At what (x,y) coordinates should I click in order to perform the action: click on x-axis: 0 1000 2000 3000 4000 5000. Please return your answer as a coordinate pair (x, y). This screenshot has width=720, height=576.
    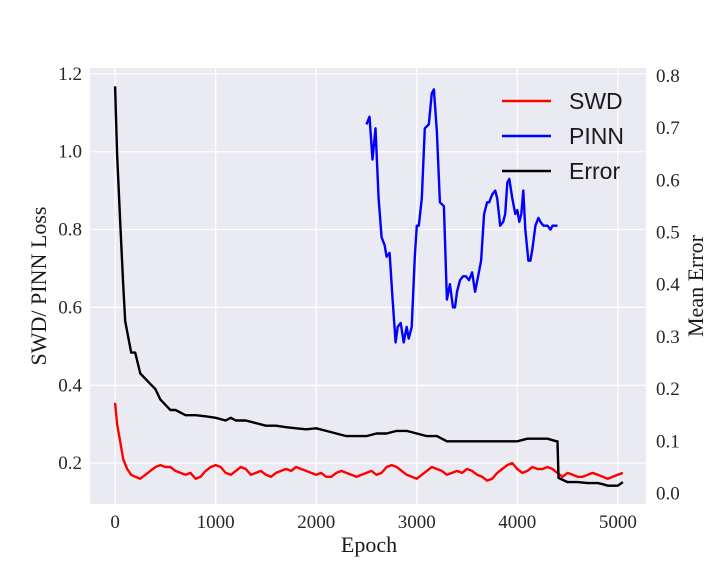
    Looking at the image, I should click on (373, 522).